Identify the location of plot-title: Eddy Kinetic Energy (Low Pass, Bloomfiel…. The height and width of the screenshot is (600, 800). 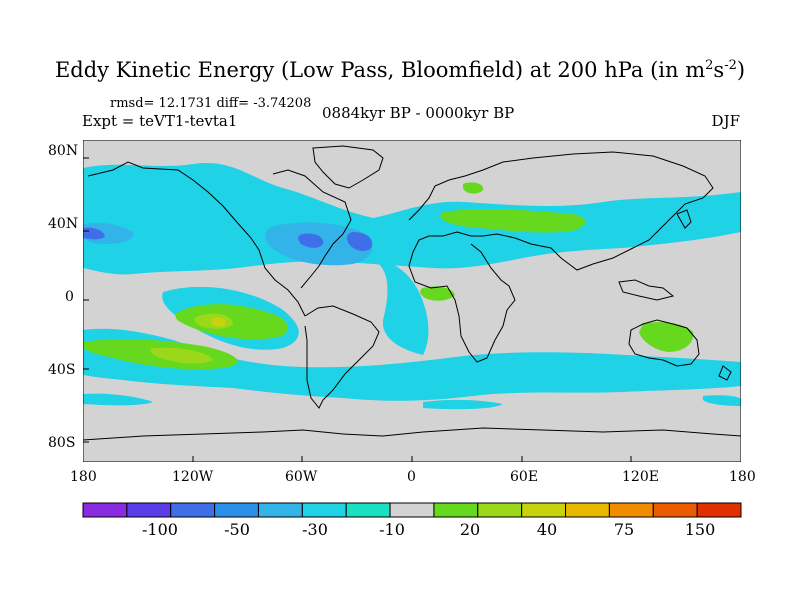
(400, 70).